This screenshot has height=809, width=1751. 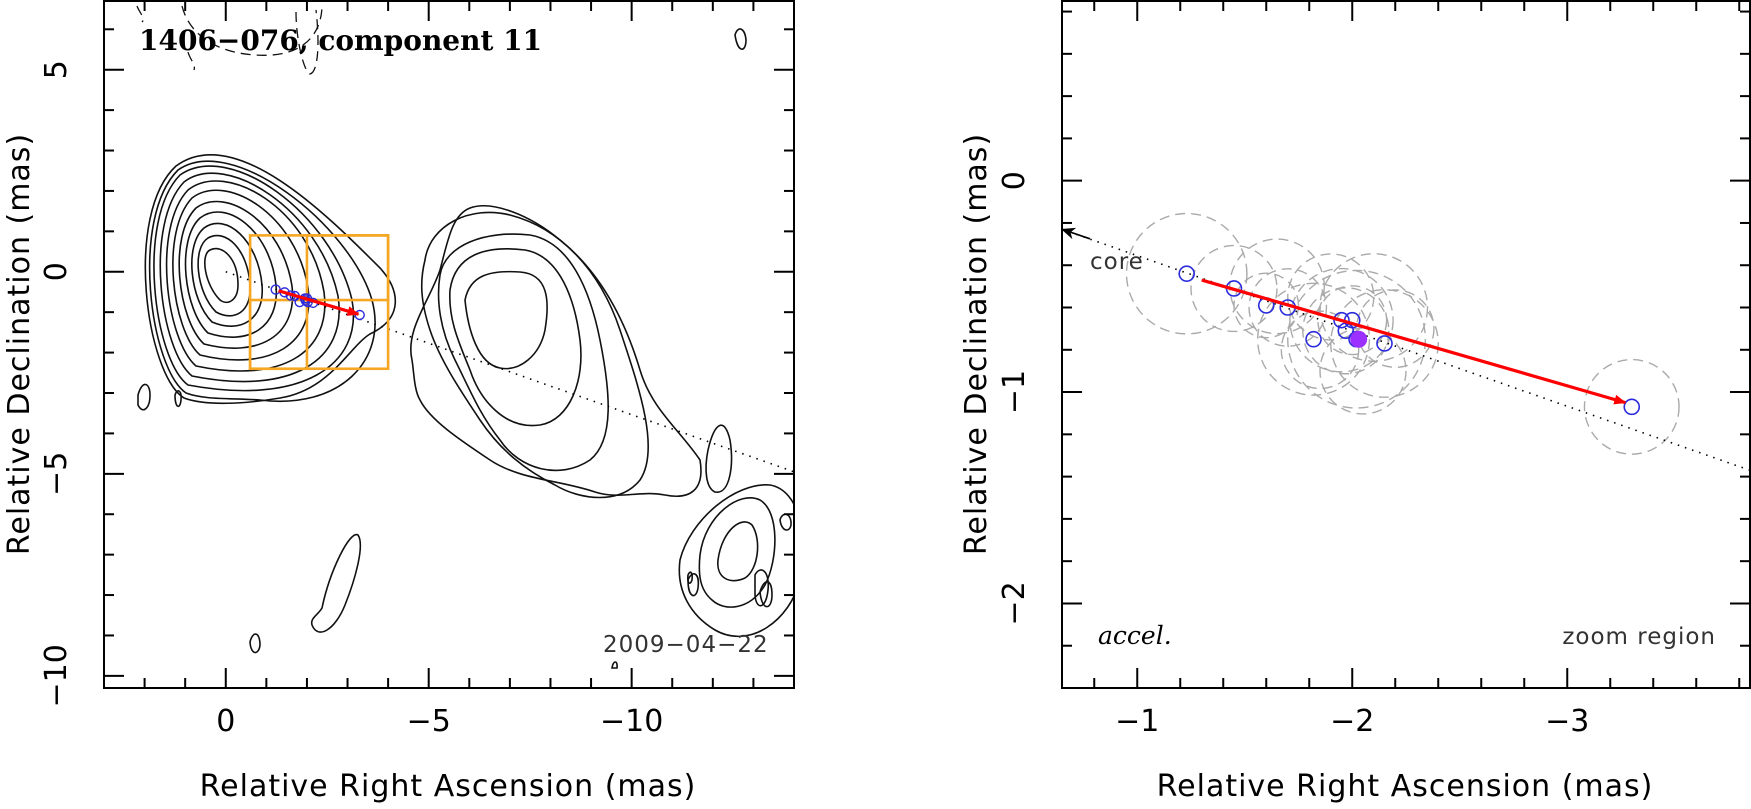 I want to click on left-zoom-boxes, so click(x=319, y=302).